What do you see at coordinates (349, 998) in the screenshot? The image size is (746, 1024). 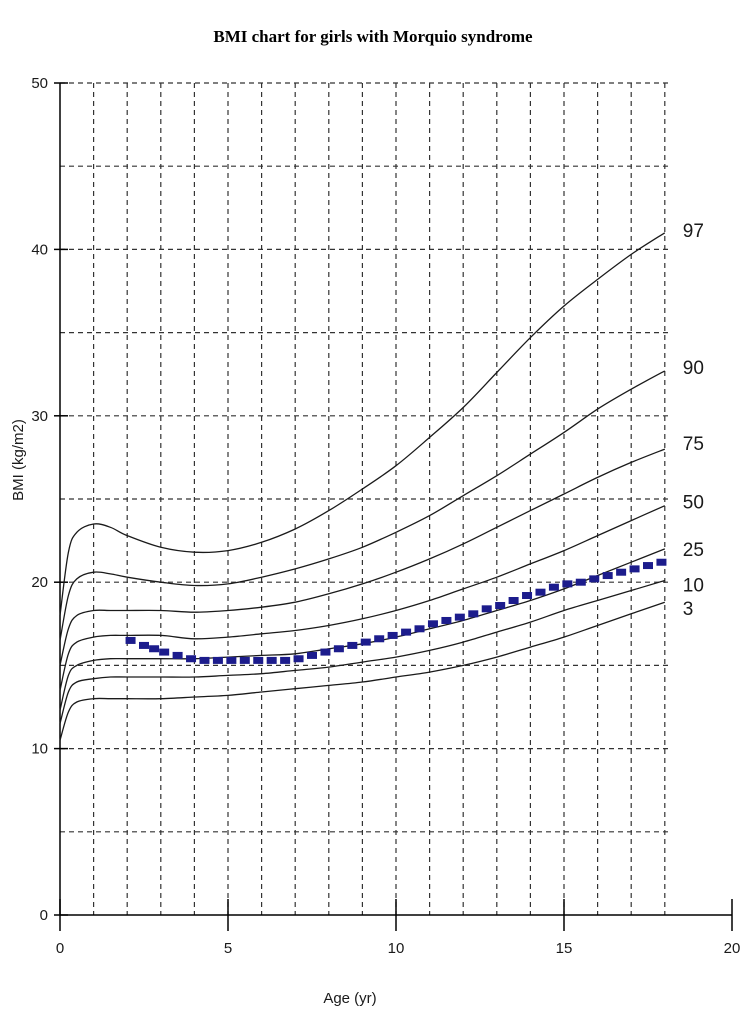 I see `x-axis-title: Age (yr)` at bounding box center [349, 998].